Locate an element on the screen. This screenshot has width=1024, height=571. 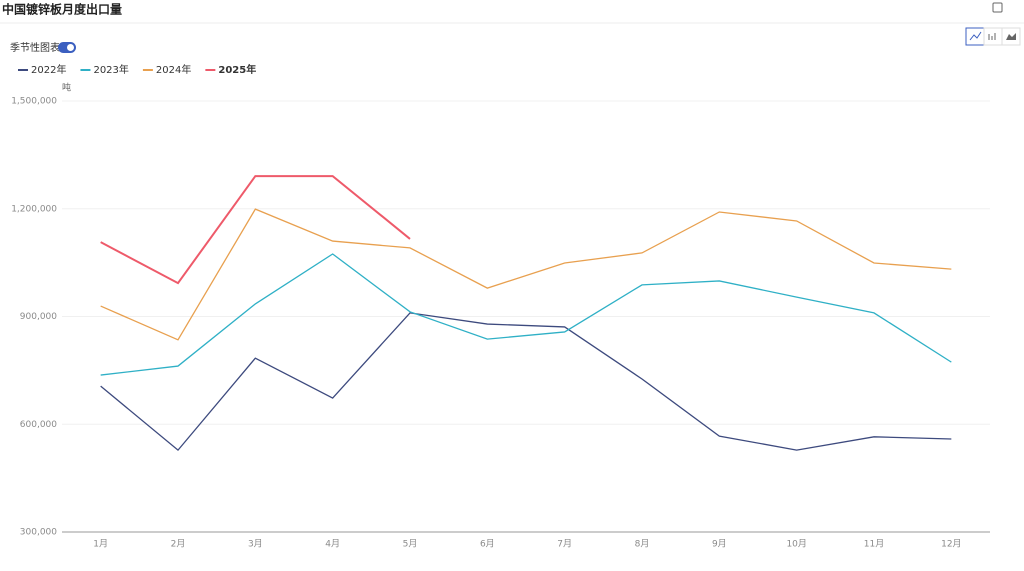
x-tick-label: 1月 is located at coordinates (100, 544).